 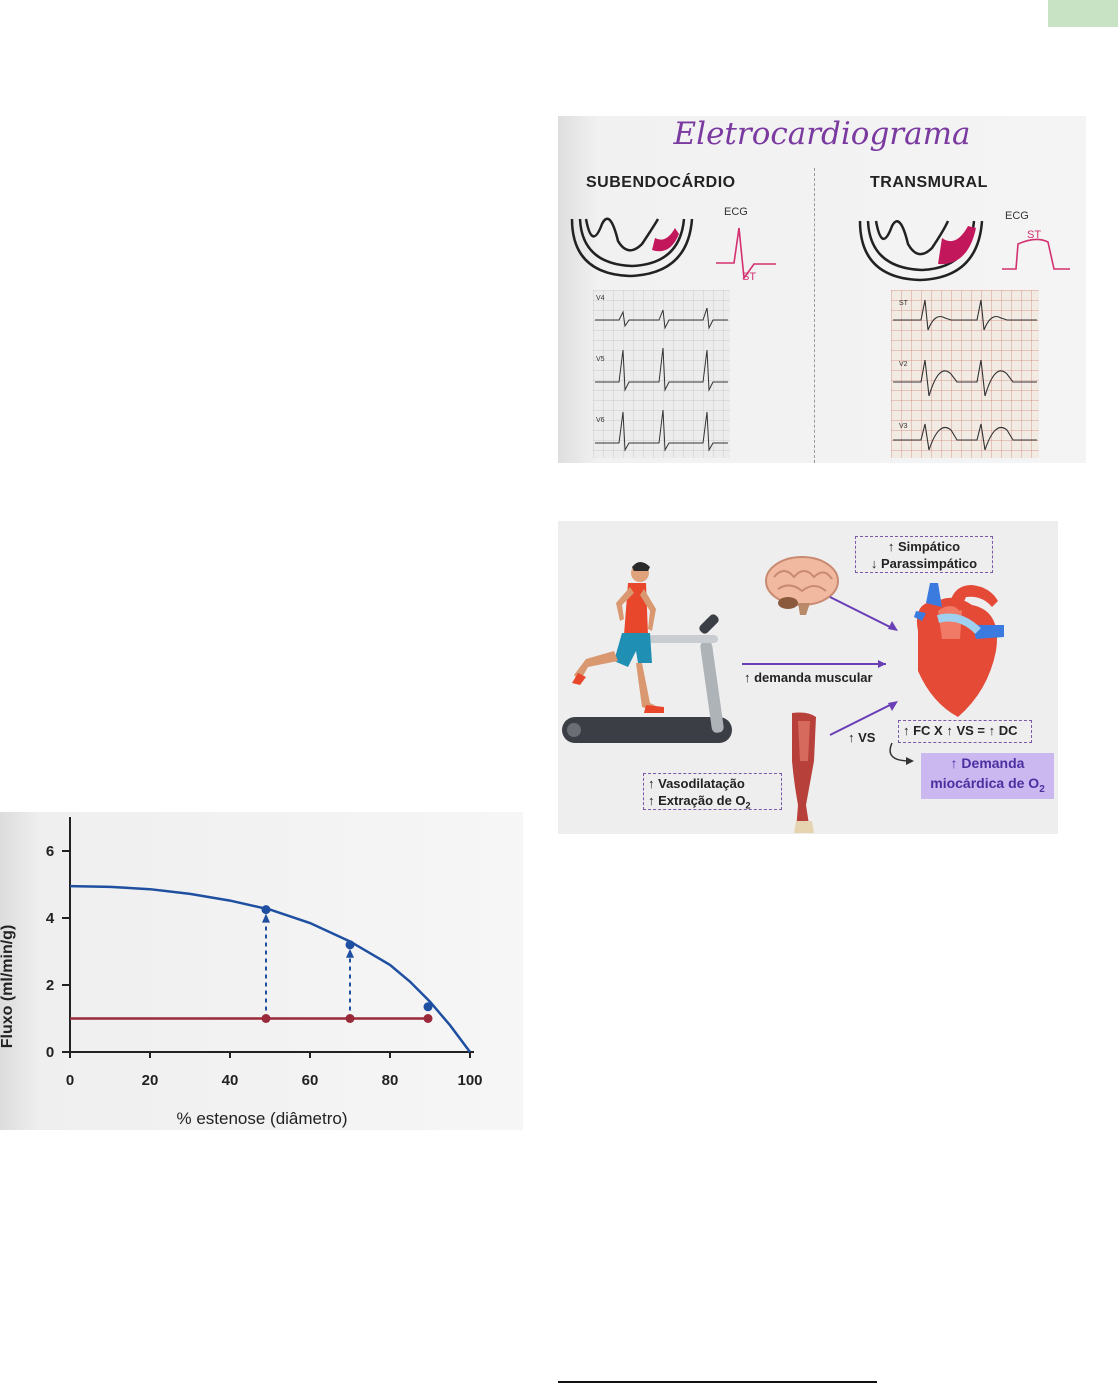 What do you see at coordinates (921, 251) in the screenshot?
I see `transmural-heart-icon` at bounding box center [921, 251].